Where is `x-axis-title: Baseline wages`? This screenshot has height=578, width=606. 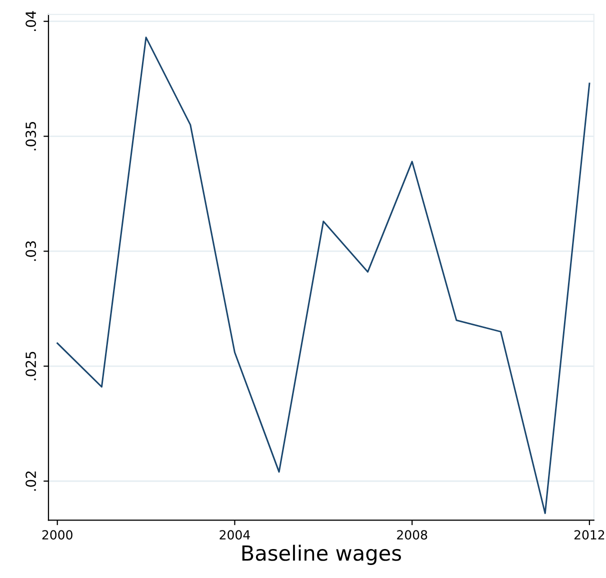 x-axis-title: Baseline wages is located at coordinates (321, 554).